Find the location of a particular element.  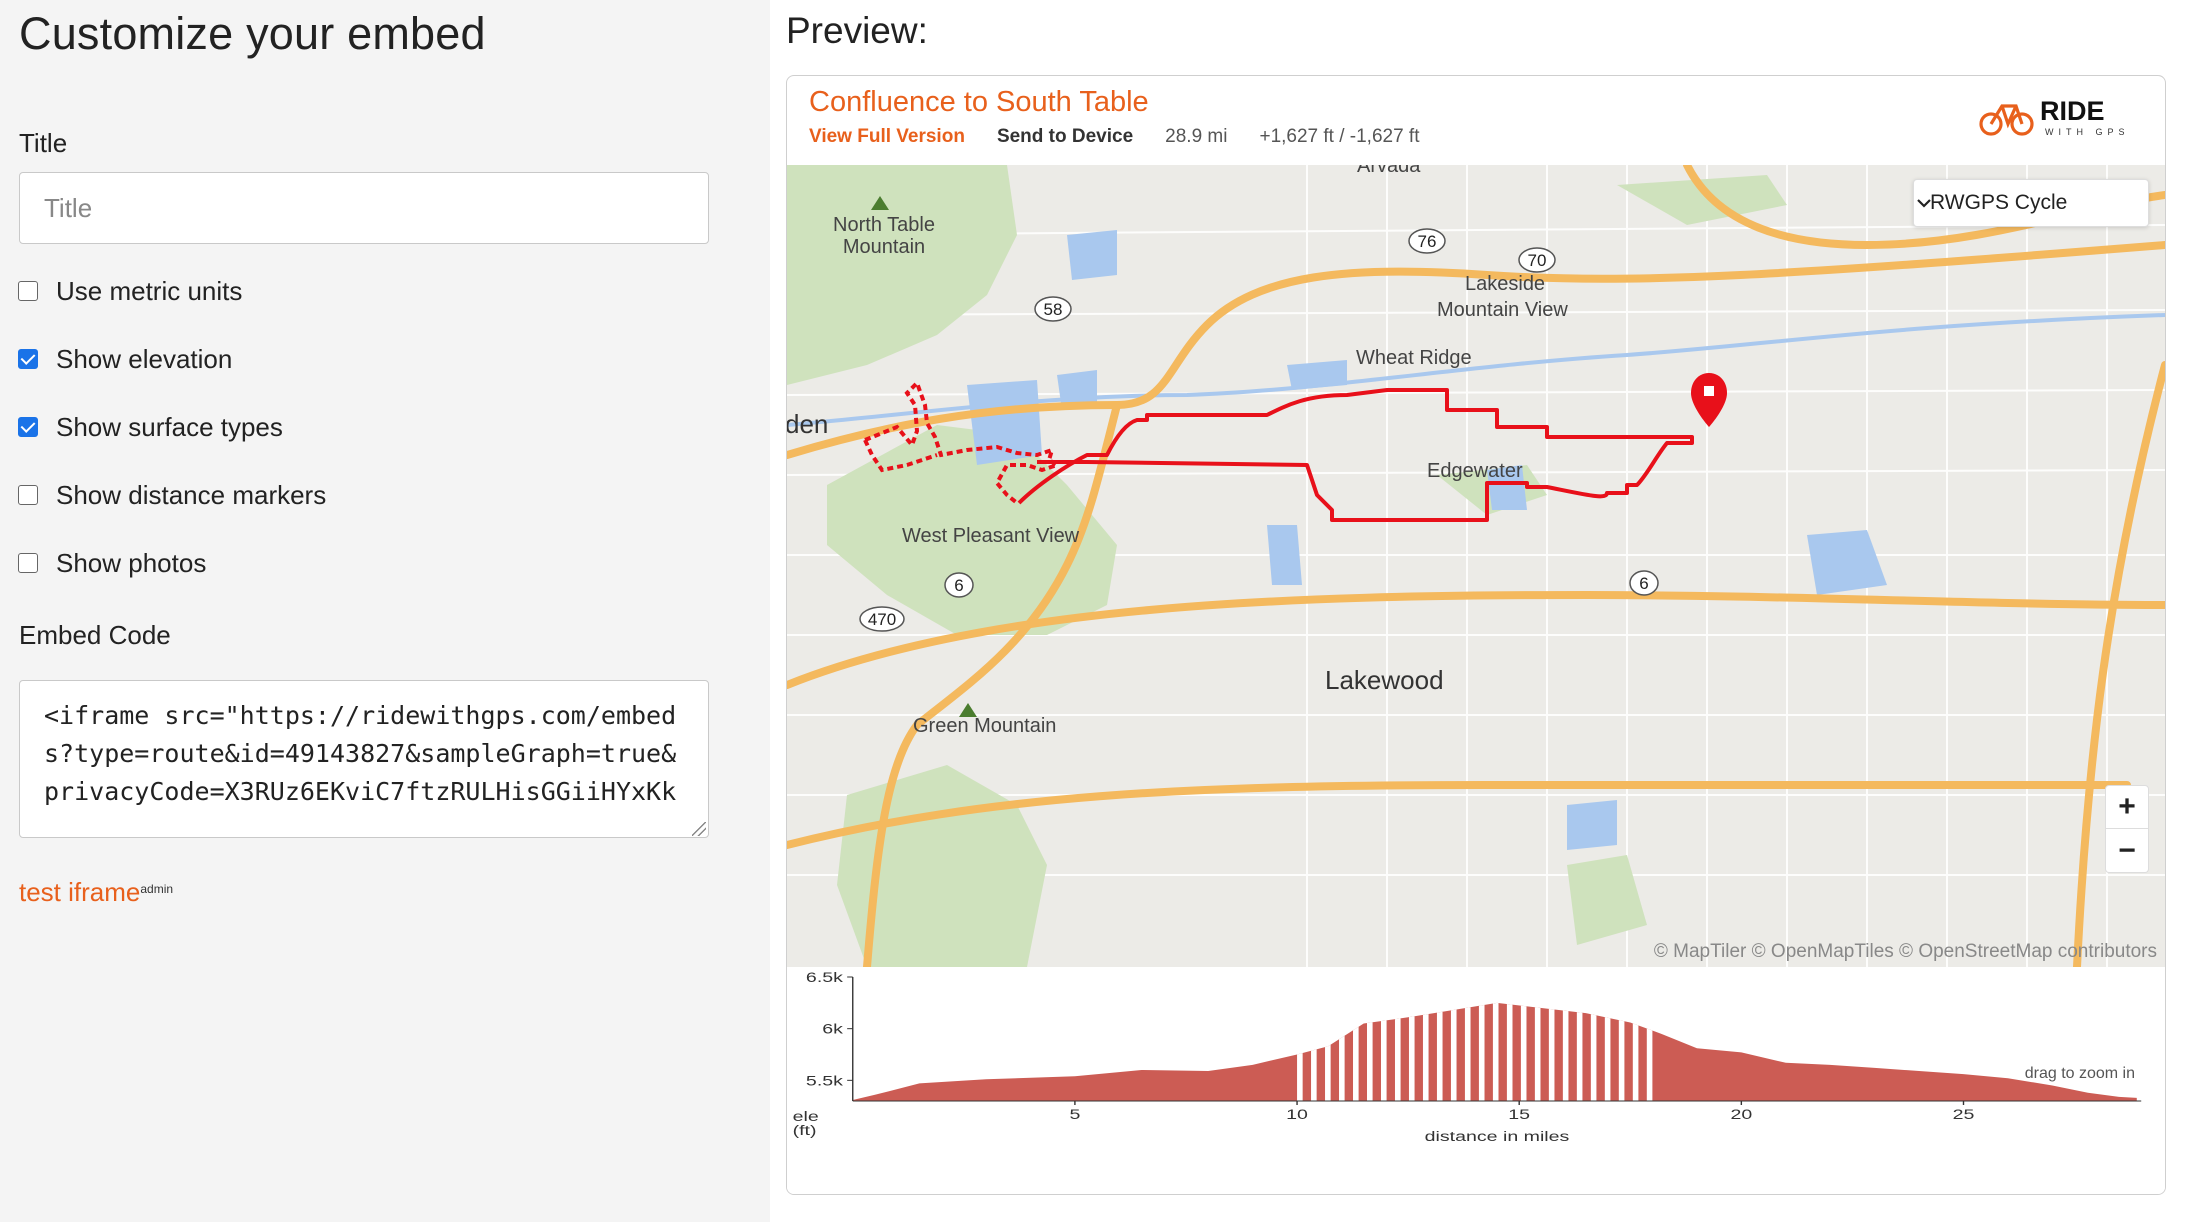

place-golden: den is located at coordinates (808, 424).